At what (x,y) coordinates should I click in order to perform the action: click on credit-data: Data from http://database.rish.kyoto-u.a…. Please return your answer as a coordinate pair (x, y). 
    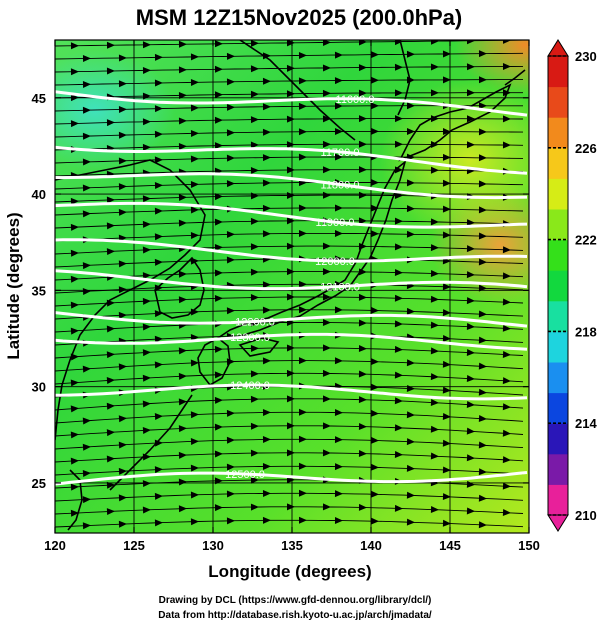
    Looking at the image, I should click on (295, 615).